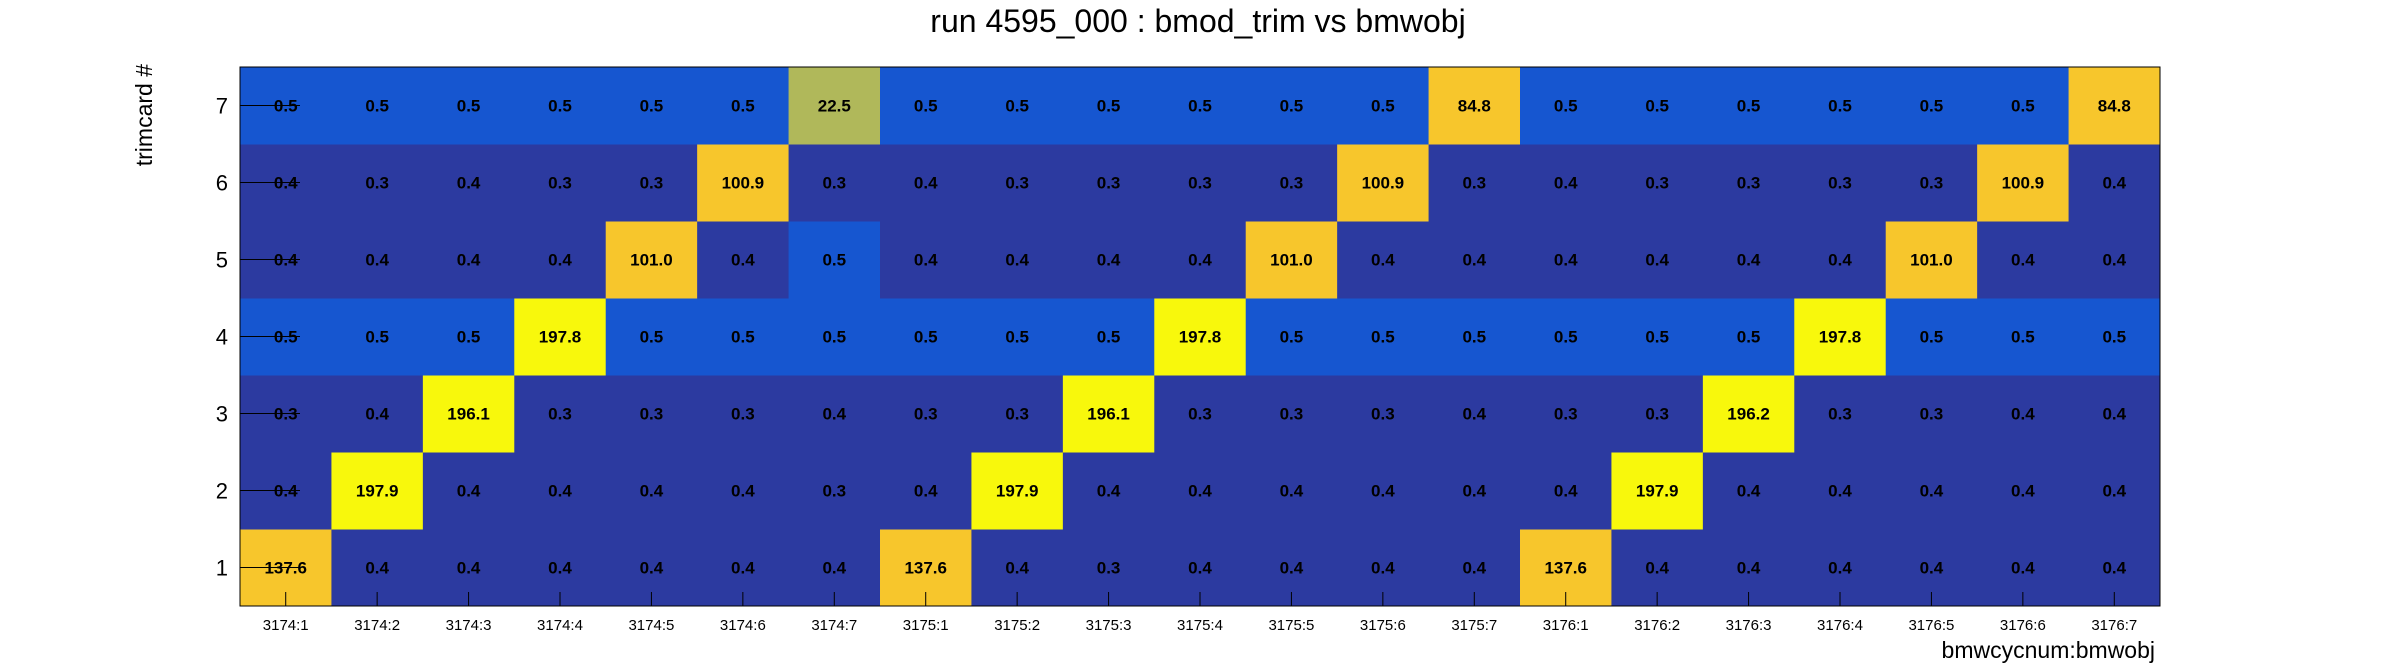 The image size is (2396, 672). I want to click on x-tick-label: 3174:2, so click(377, 625).